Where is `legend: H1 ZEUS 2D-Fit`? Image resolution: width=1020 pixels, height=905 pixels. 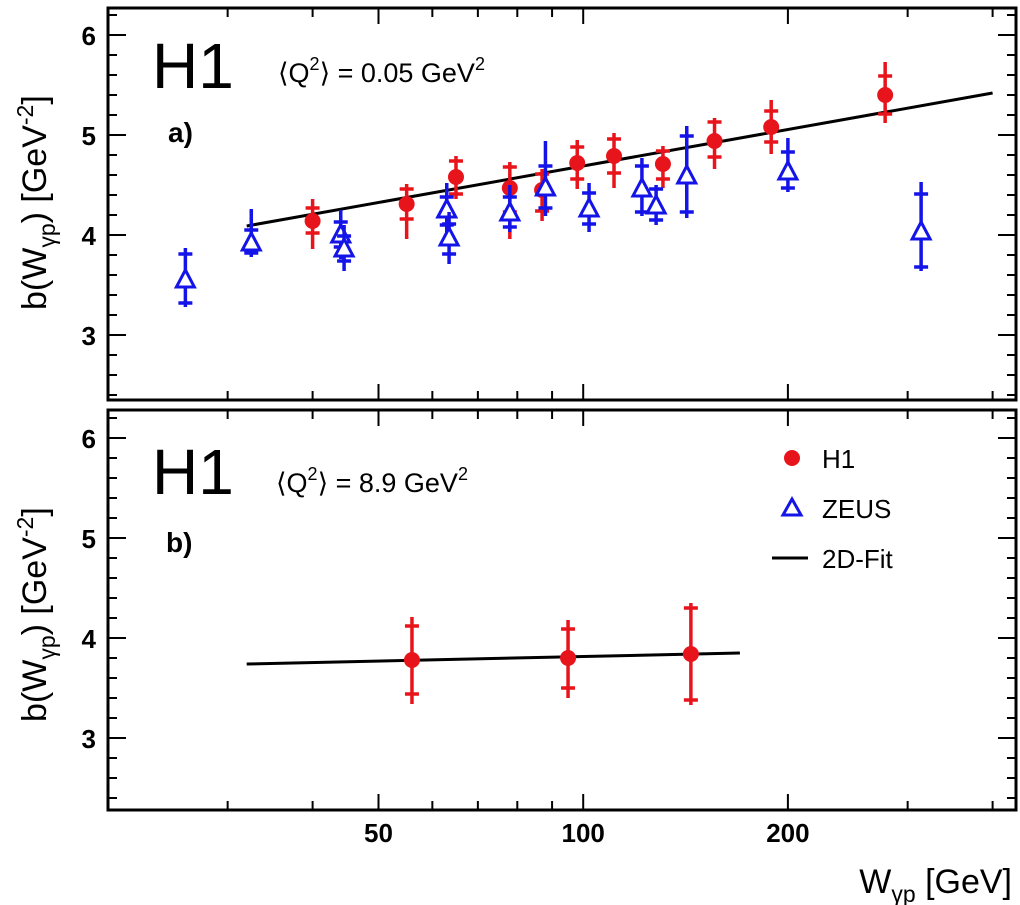
legend: H1 ZEUS 2D-Fit is located at coordinates (833, 509).